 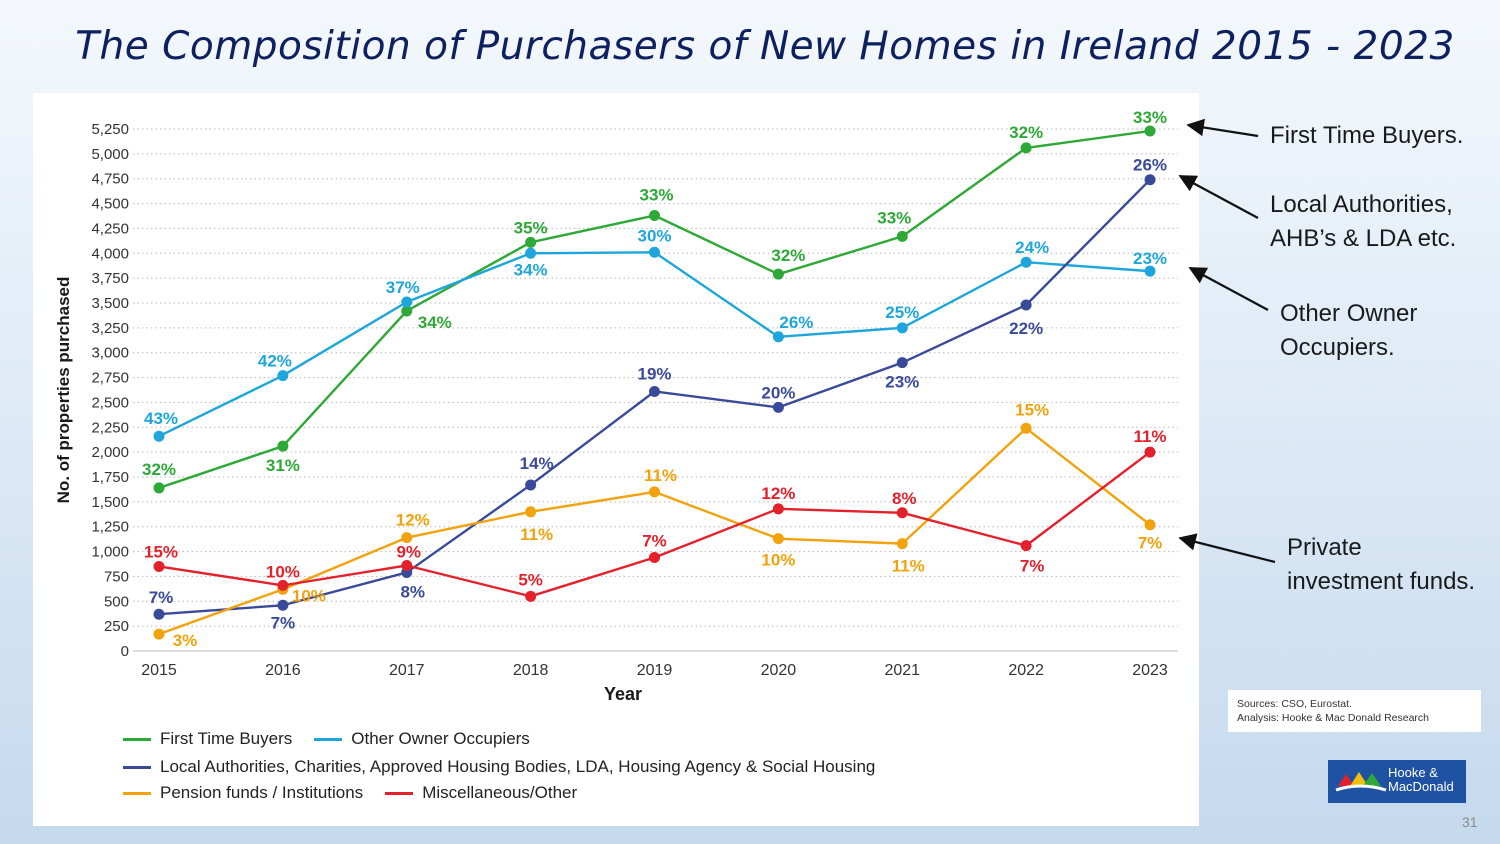 I want to click on y-tick-label: 1,750, so click(x=110, y=477).